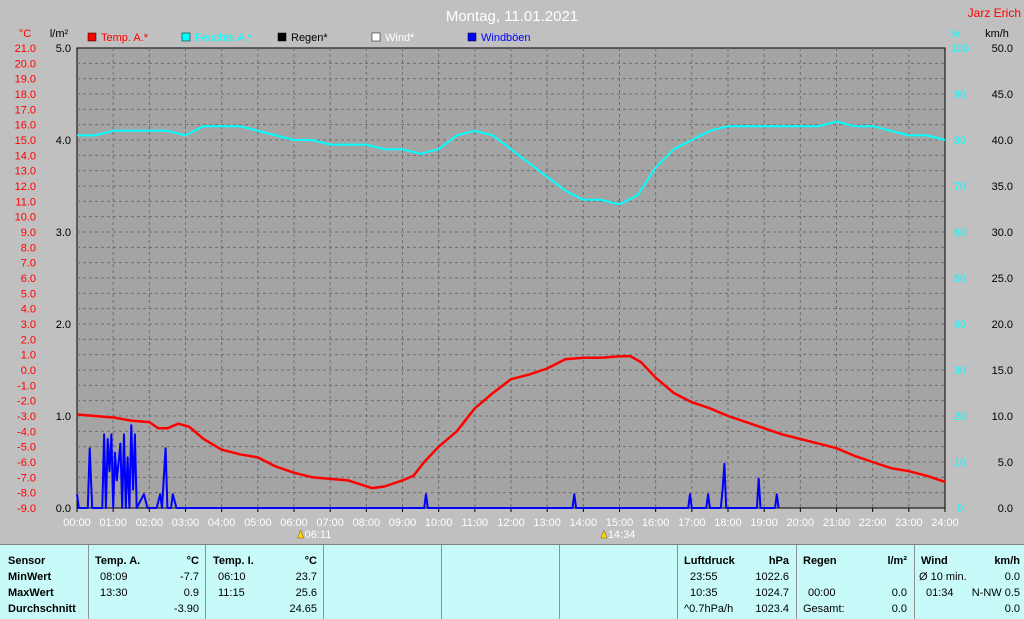 This screenshot has height=619, width=1024. Describe the element at coordinates (704, 593) in the screenshot. I see `pressure-max-time: 10:35` at that location.